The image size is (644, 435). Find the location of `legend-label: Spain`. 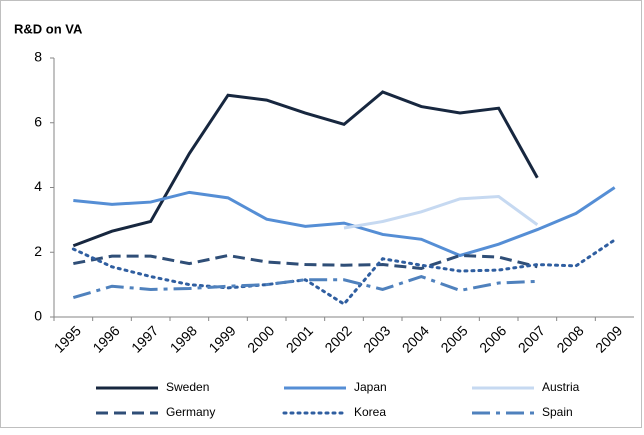

legend-label: Spain is located at coordinates (557, 412).